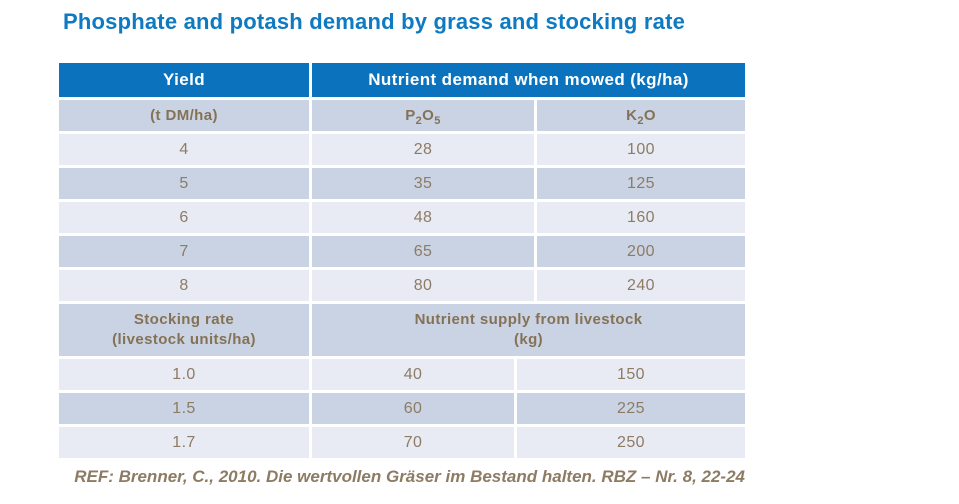  I want to click on table-cell: 28, so click(423, 149).